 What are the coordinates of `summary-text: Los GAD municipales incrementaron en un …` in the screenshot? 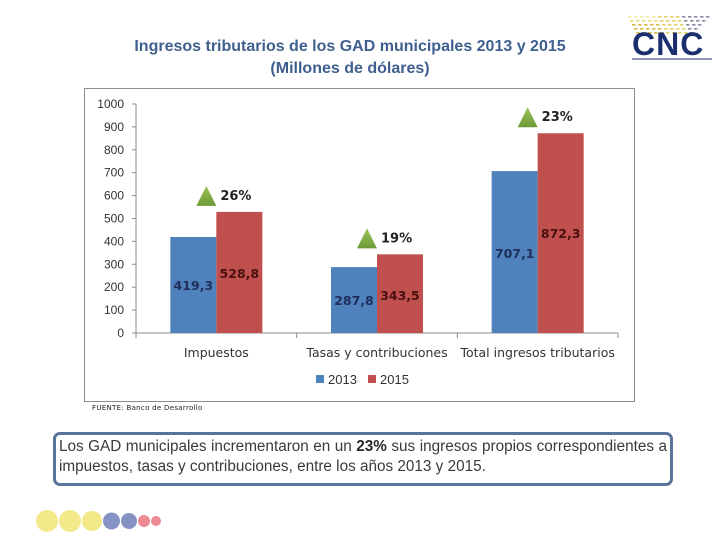 It's located at (363, 457).